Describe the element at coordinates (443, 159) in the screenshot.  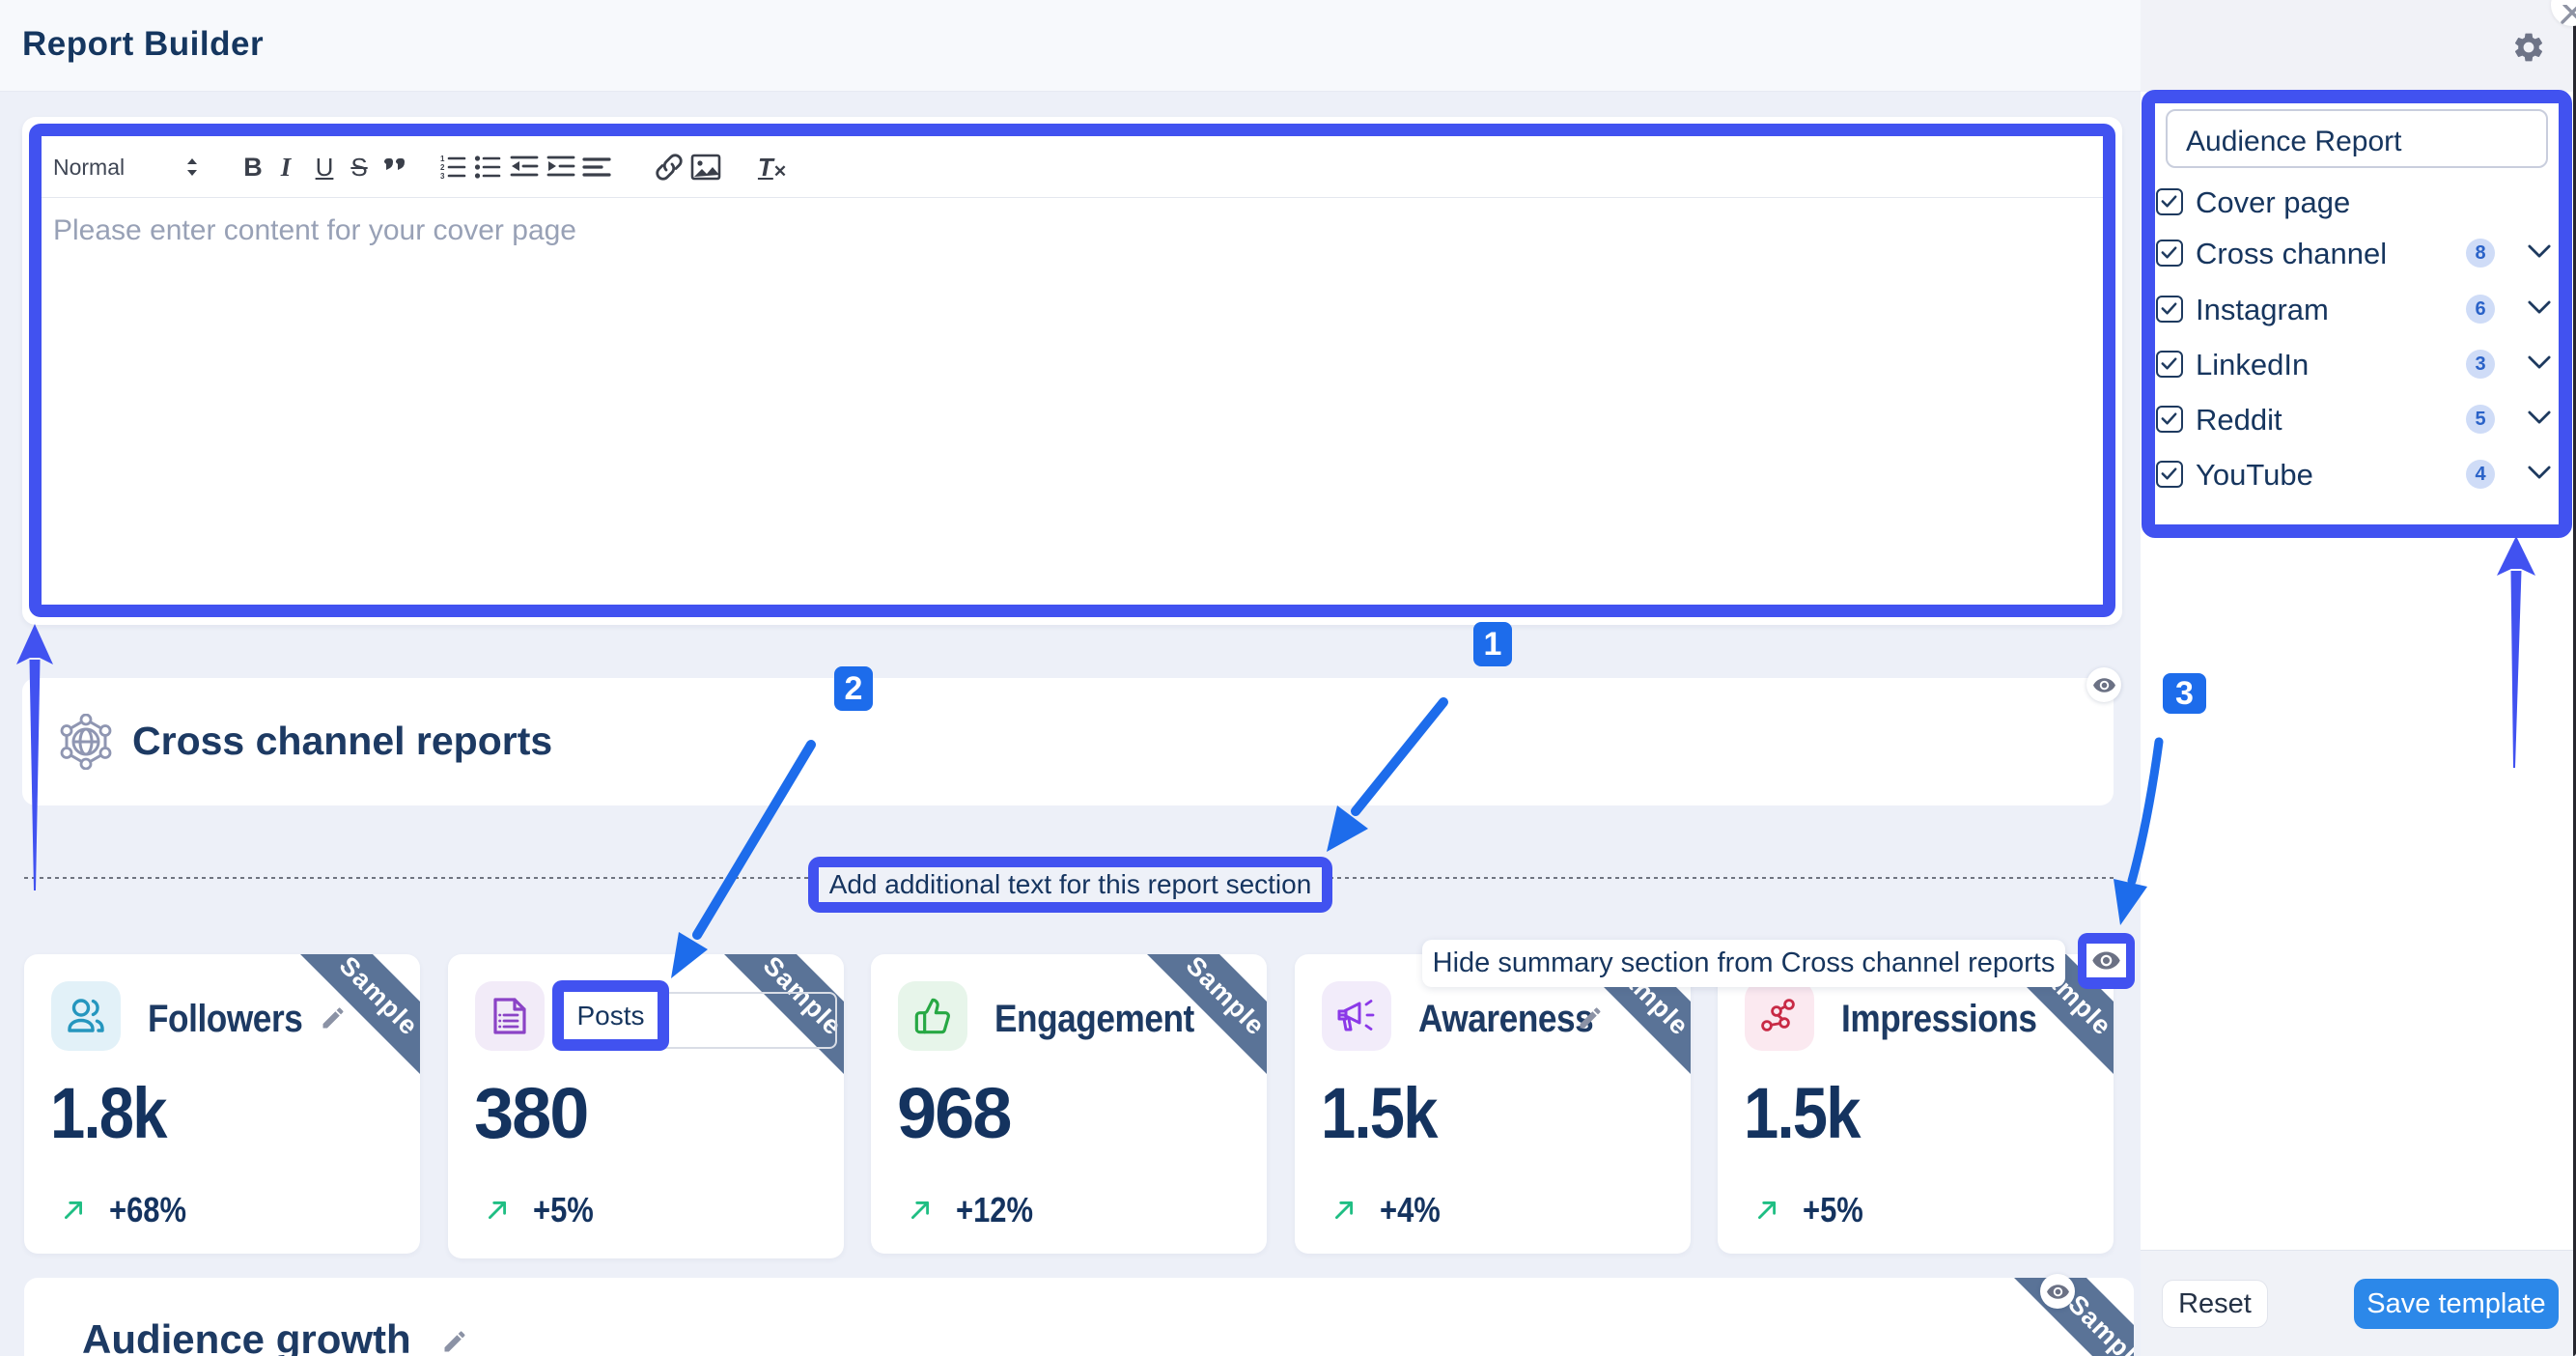
I see `svg-text: 1` at that location.